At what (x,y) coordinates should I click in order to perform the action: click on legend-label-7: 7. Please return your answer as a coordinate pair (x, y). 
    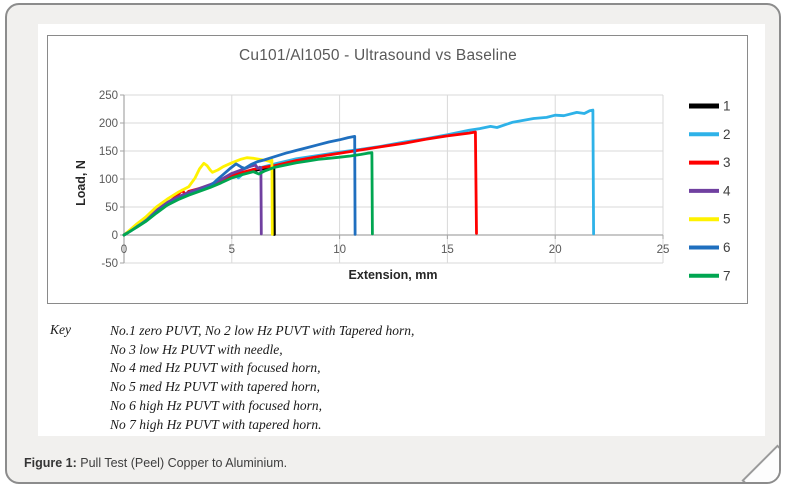
    Looking at the image, I should click on (727, 275).